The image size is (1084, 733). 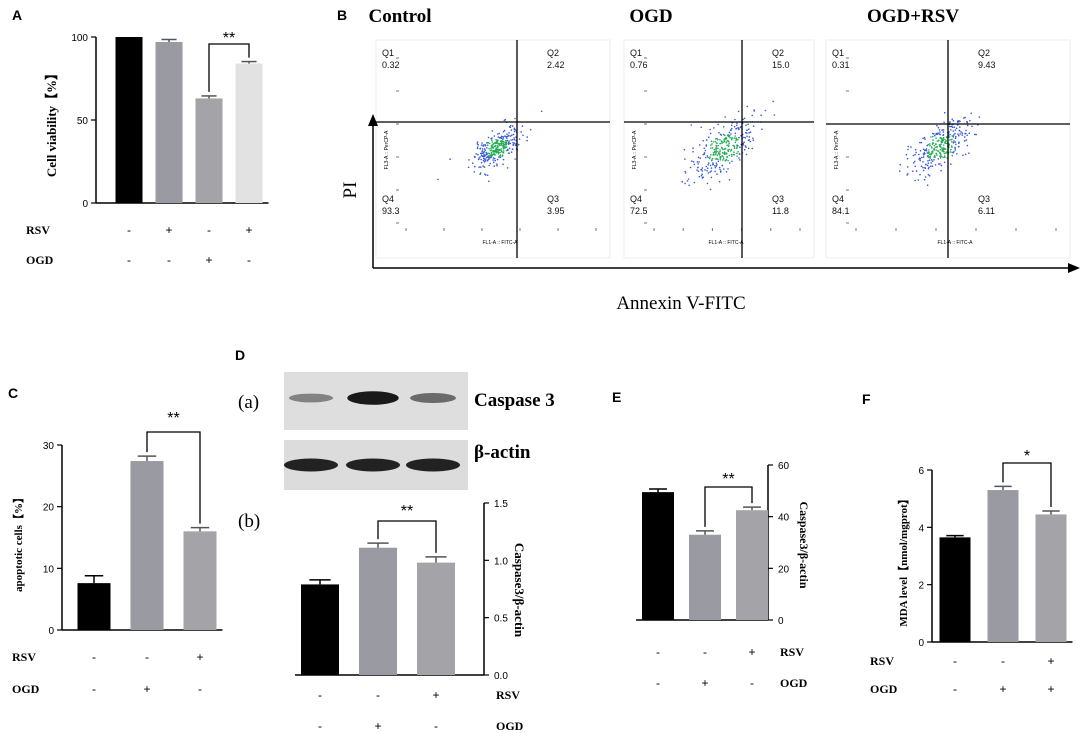 What do you see at coordinates (616, 397) in the screenshot?
I see `panel-label-e: E` at bounding box center [616, 397].